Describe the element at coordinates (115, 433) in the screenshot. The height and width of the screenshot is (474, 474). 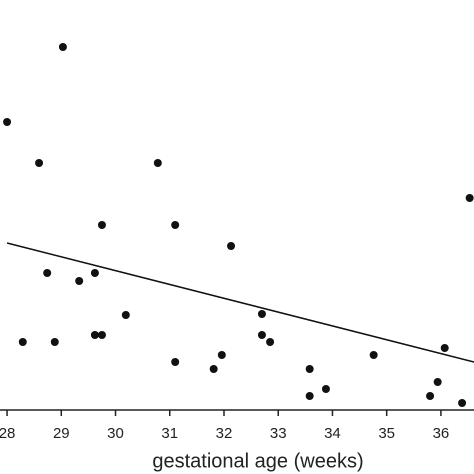
I see `x-tick-label: 30` at that location.